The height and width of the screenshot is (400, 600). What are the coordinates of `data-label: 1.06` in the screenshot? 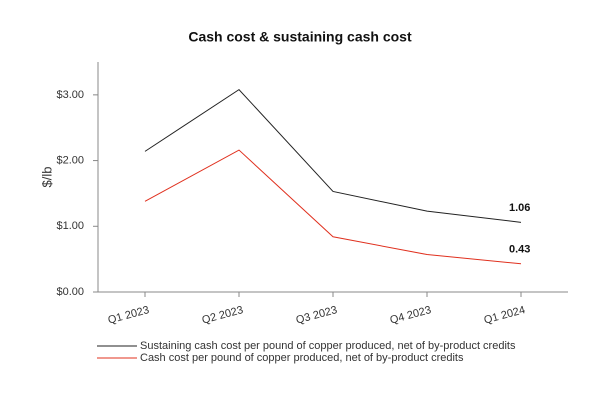 It's located at (519, 208).